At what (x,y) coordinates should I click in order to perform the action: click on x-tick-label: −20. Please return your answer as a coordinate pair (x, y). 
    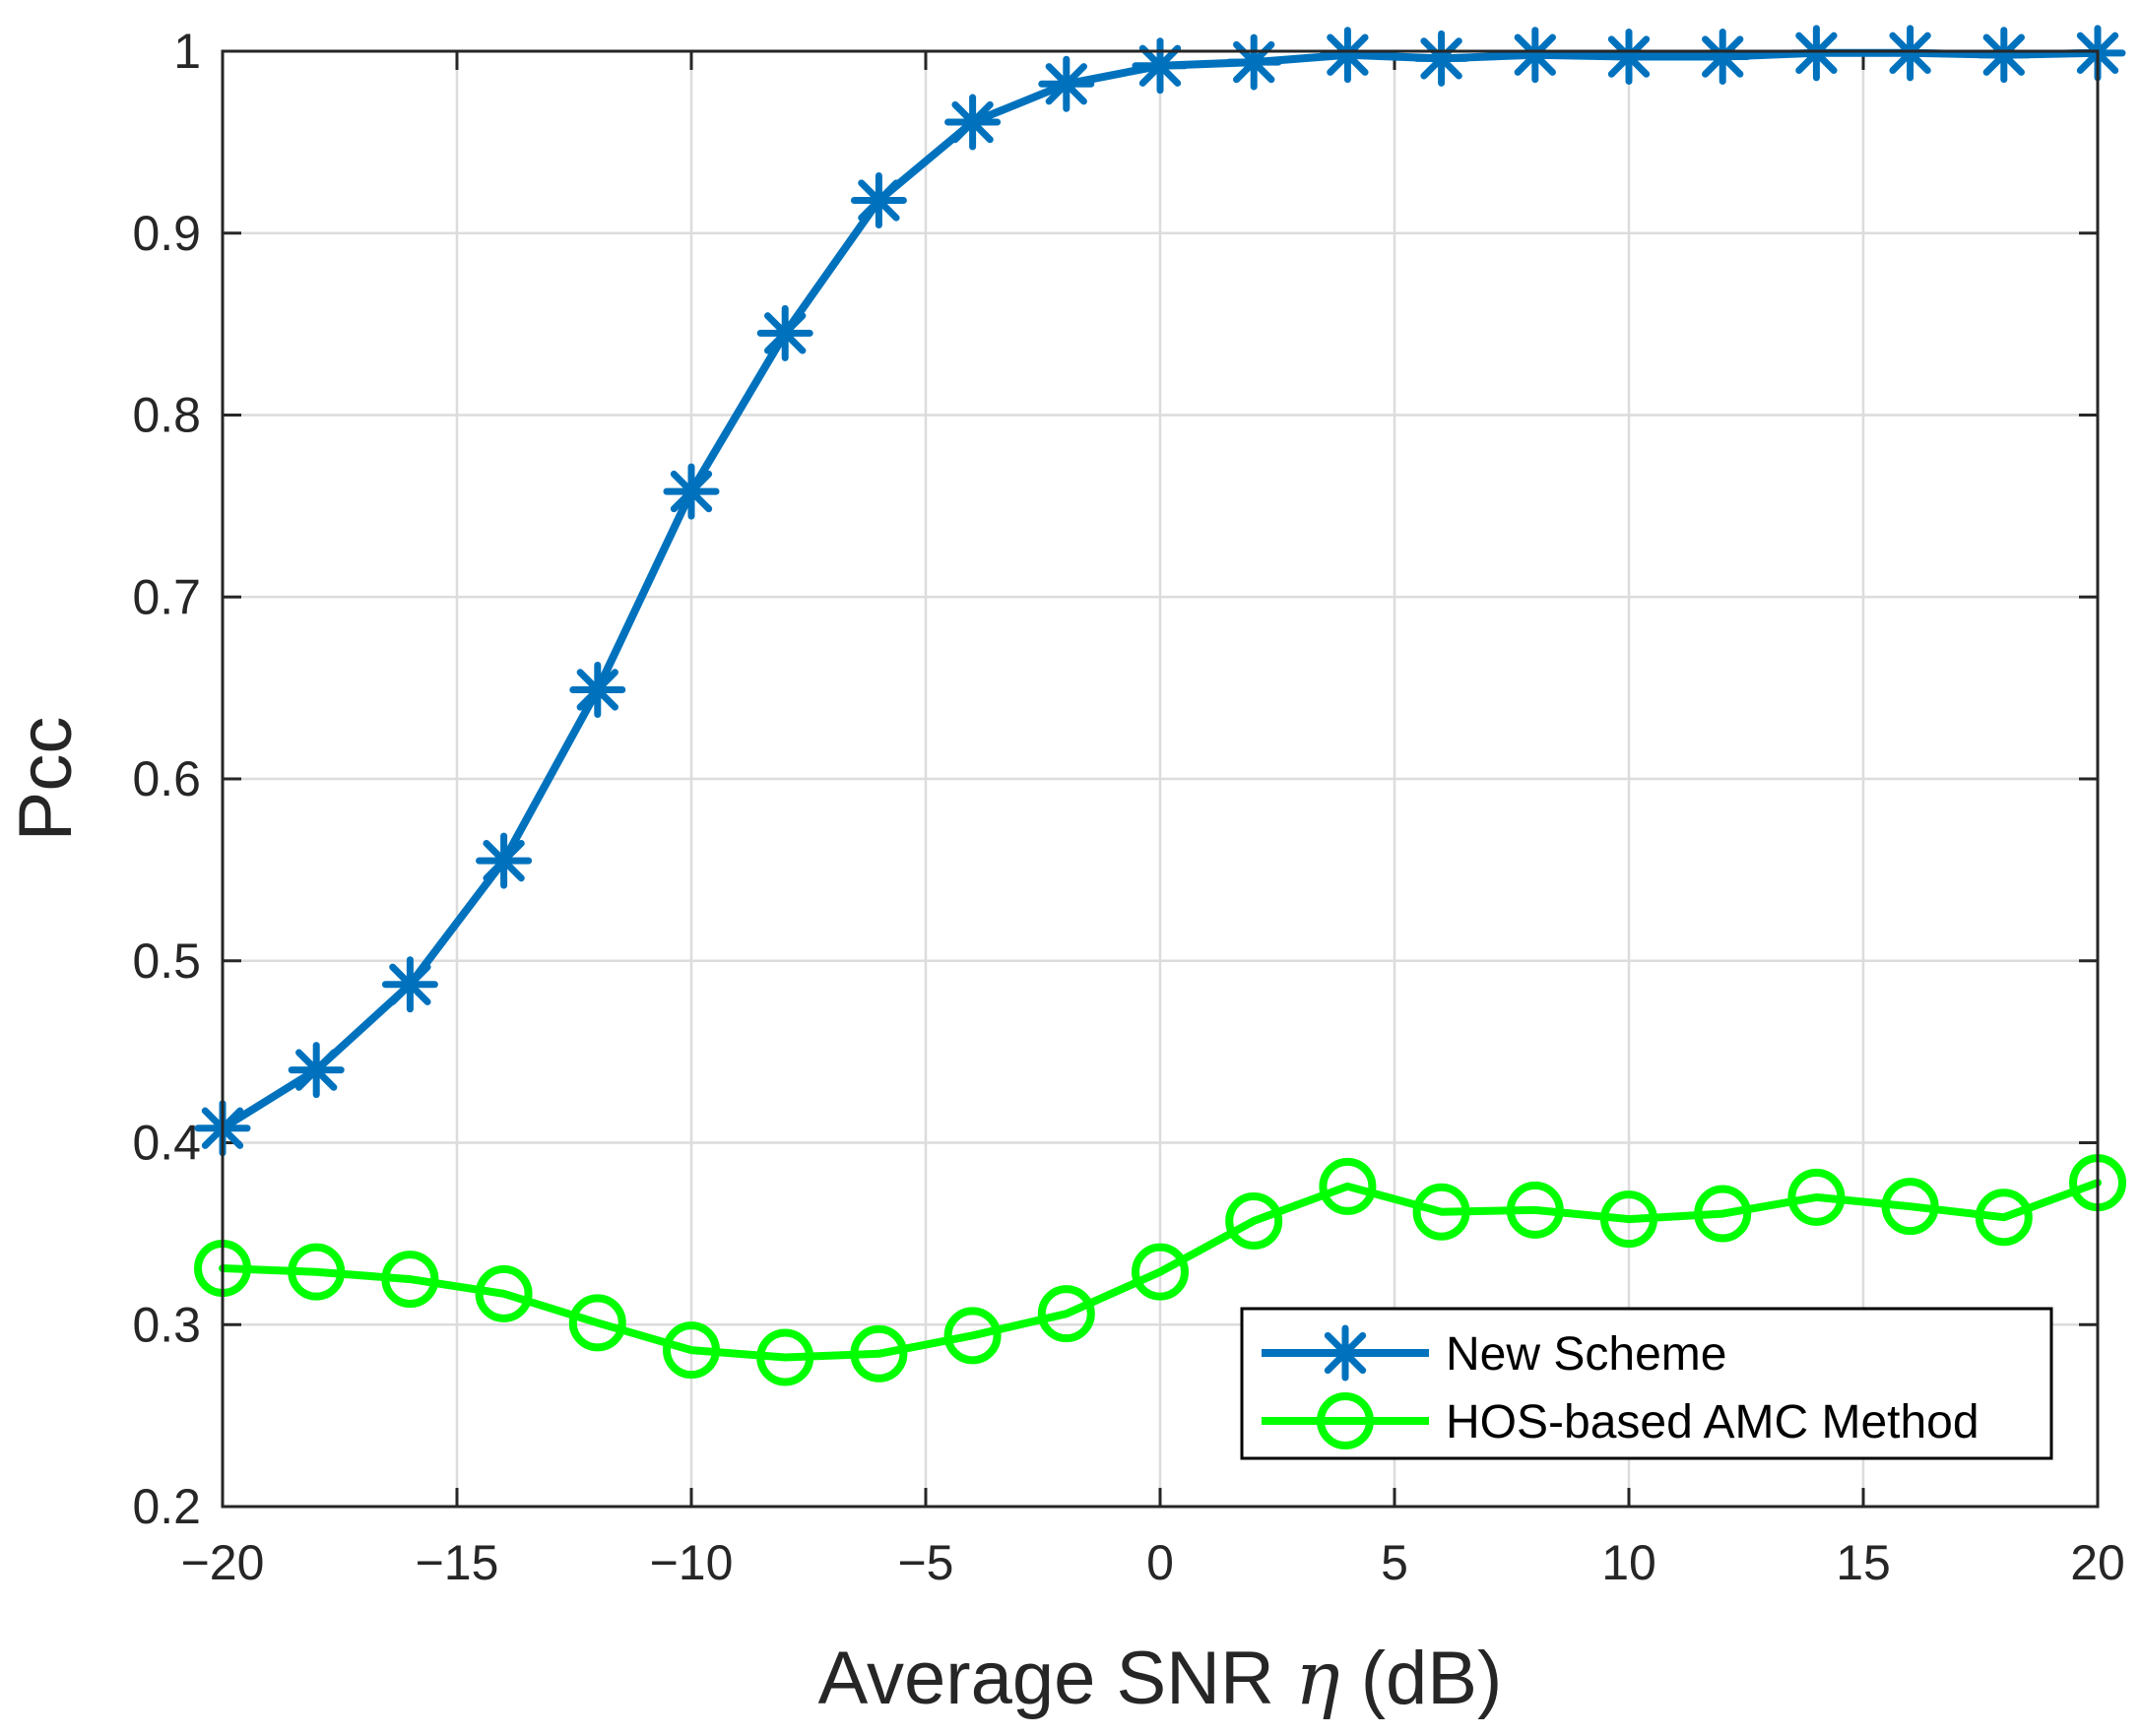
    Looking at the image, I should click on (223, 1562).